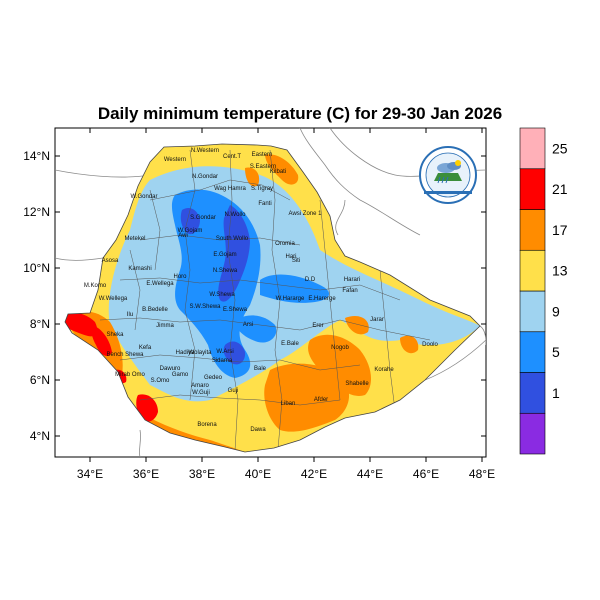 This screenshot has height=600, width=600. I want to click on region-label: Korahe, so click(384, 370).